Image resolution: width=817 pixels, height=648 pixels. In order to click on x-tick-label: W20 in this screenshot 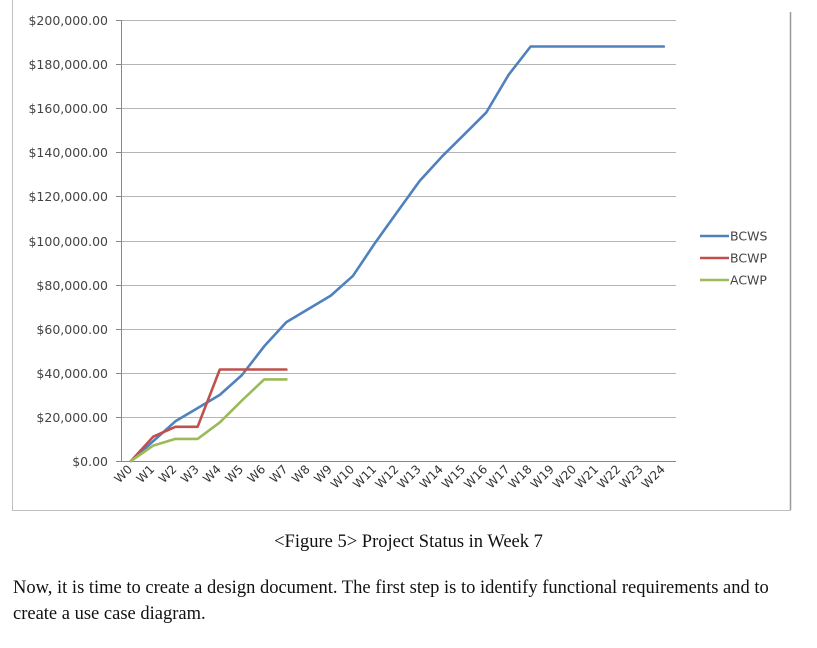, I will do `click(564, 476)`.